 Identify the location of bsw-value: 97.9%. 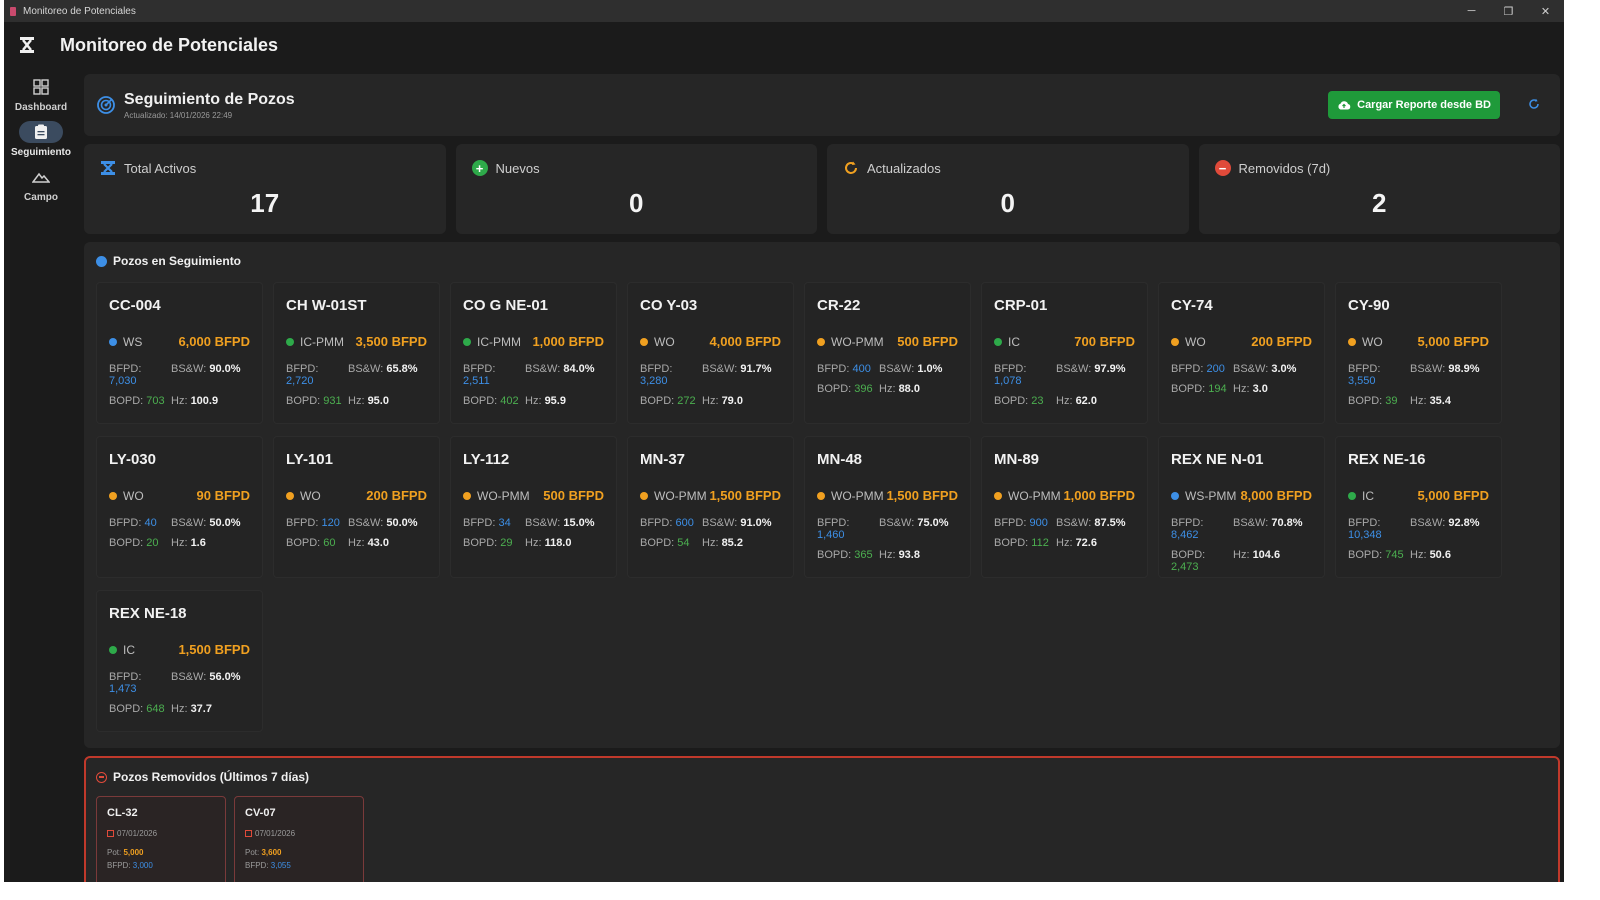
(1110, 369).